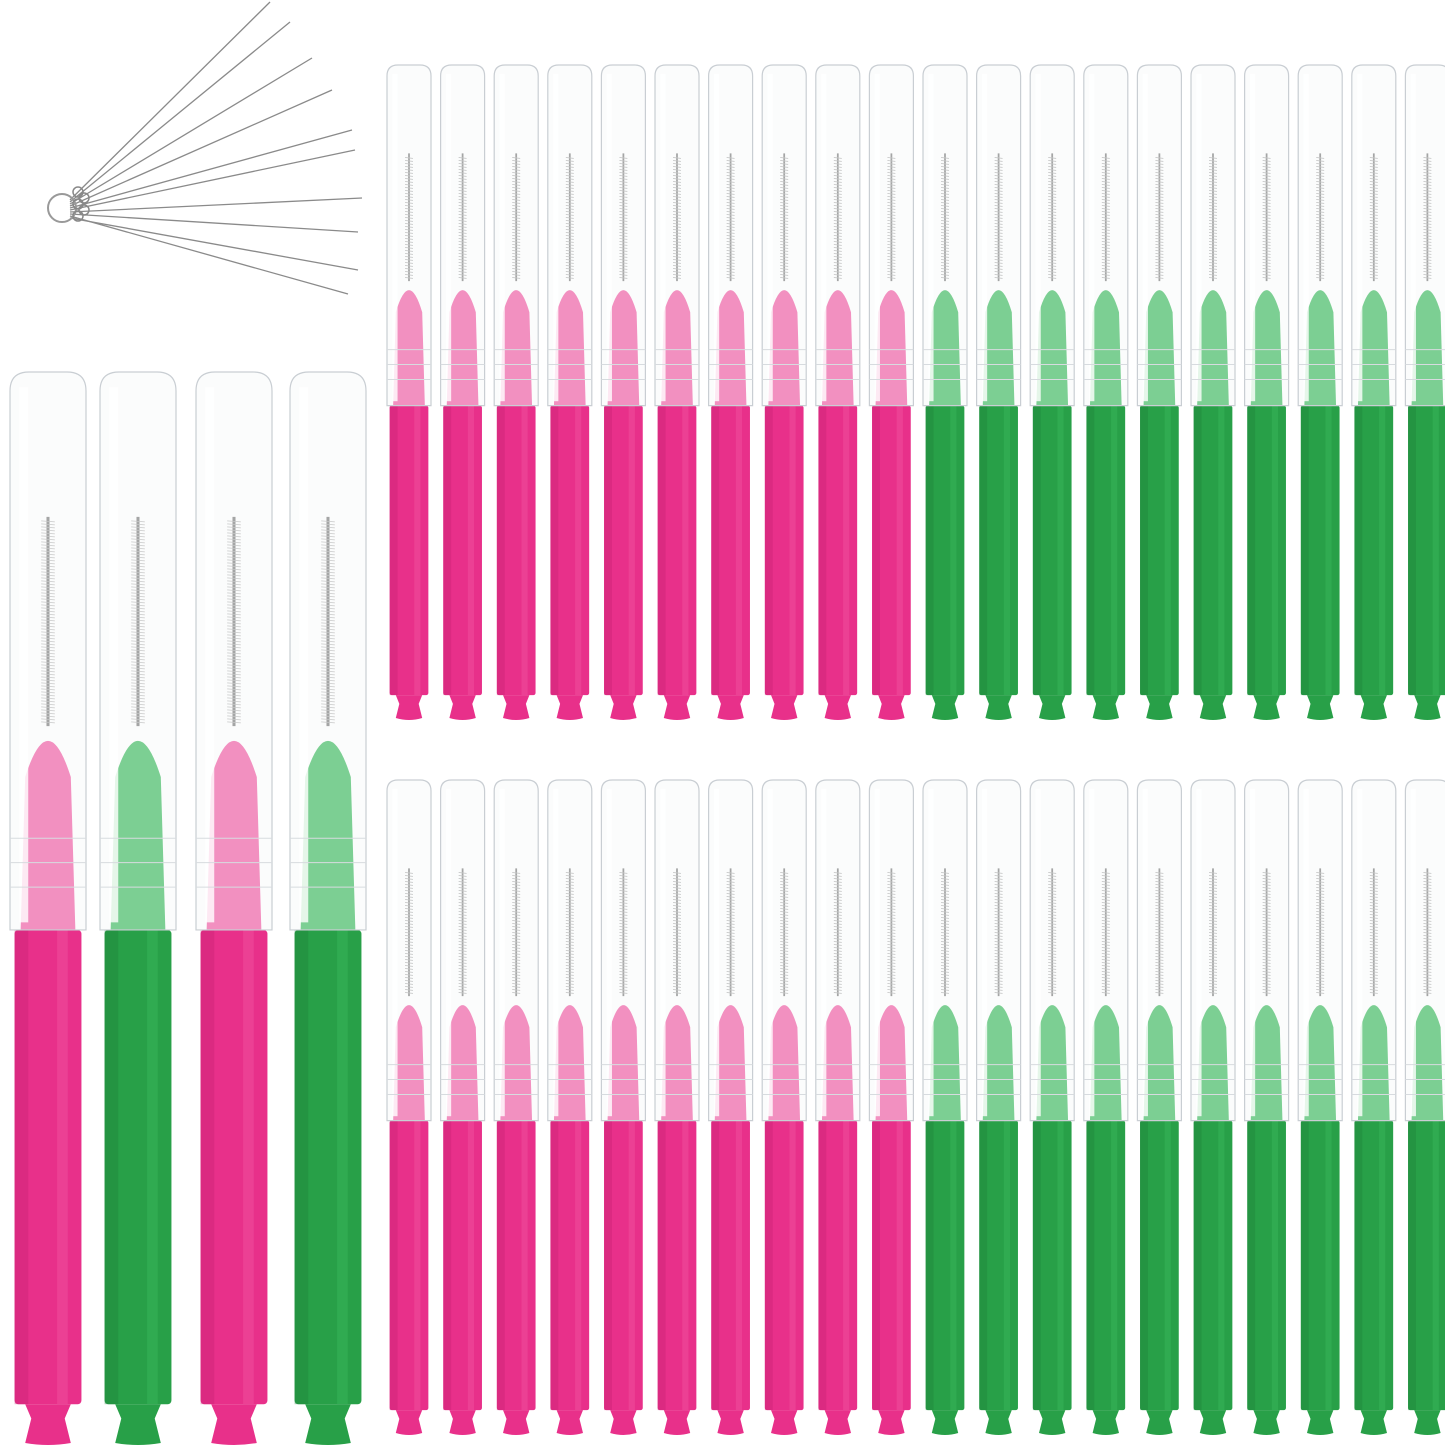 The width and height of the screenshot is (1445, 1454). I want to click on clear-cap, so click(516, 235).